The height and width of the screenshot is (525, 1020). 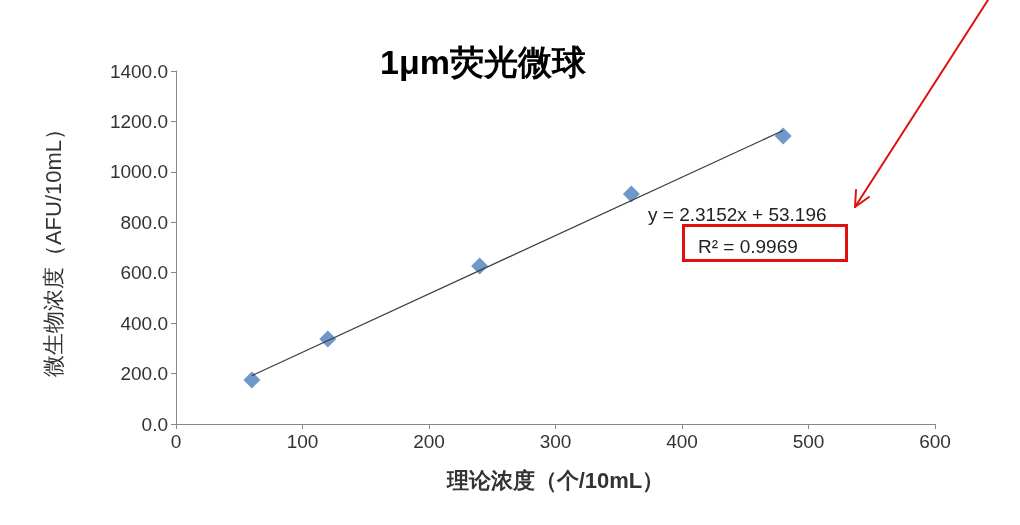 I want to click on y-tick-label: 1400.0, so click(x=138, y=71).